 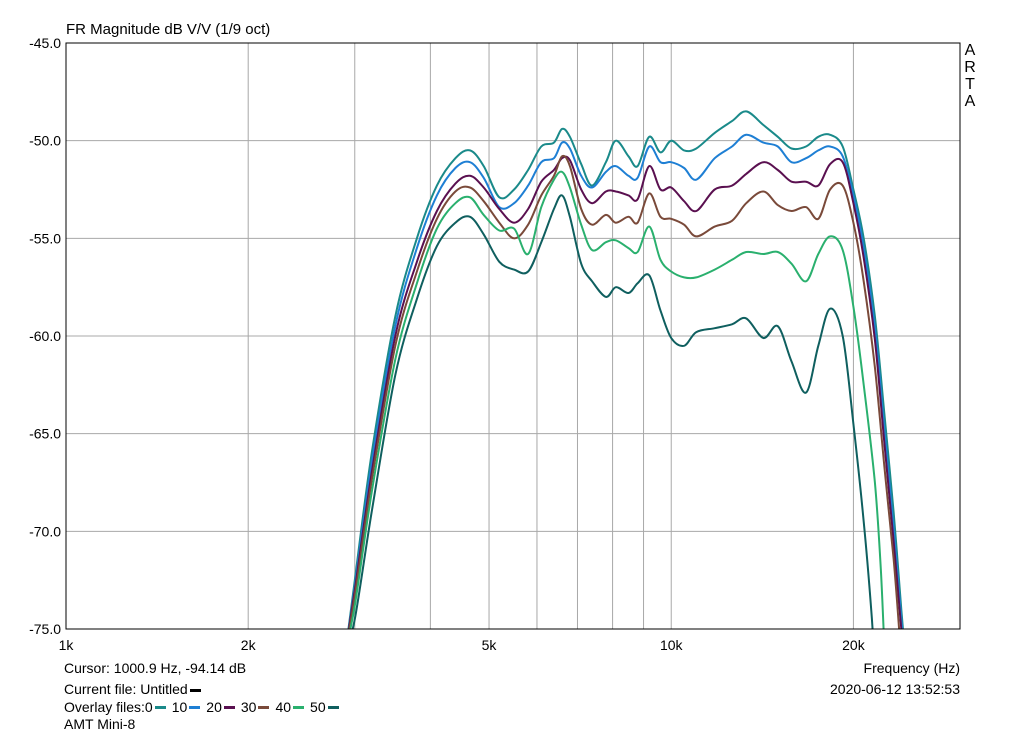 I want to click on legend-item-30: 30, so click(x=255, y=707).